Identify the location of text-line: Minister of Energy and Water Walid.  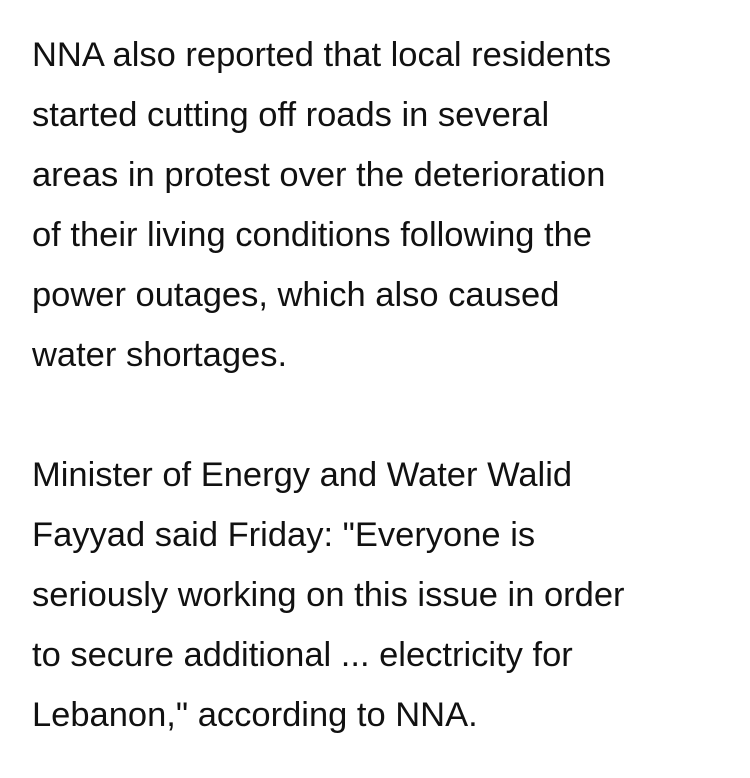
(302, 475).